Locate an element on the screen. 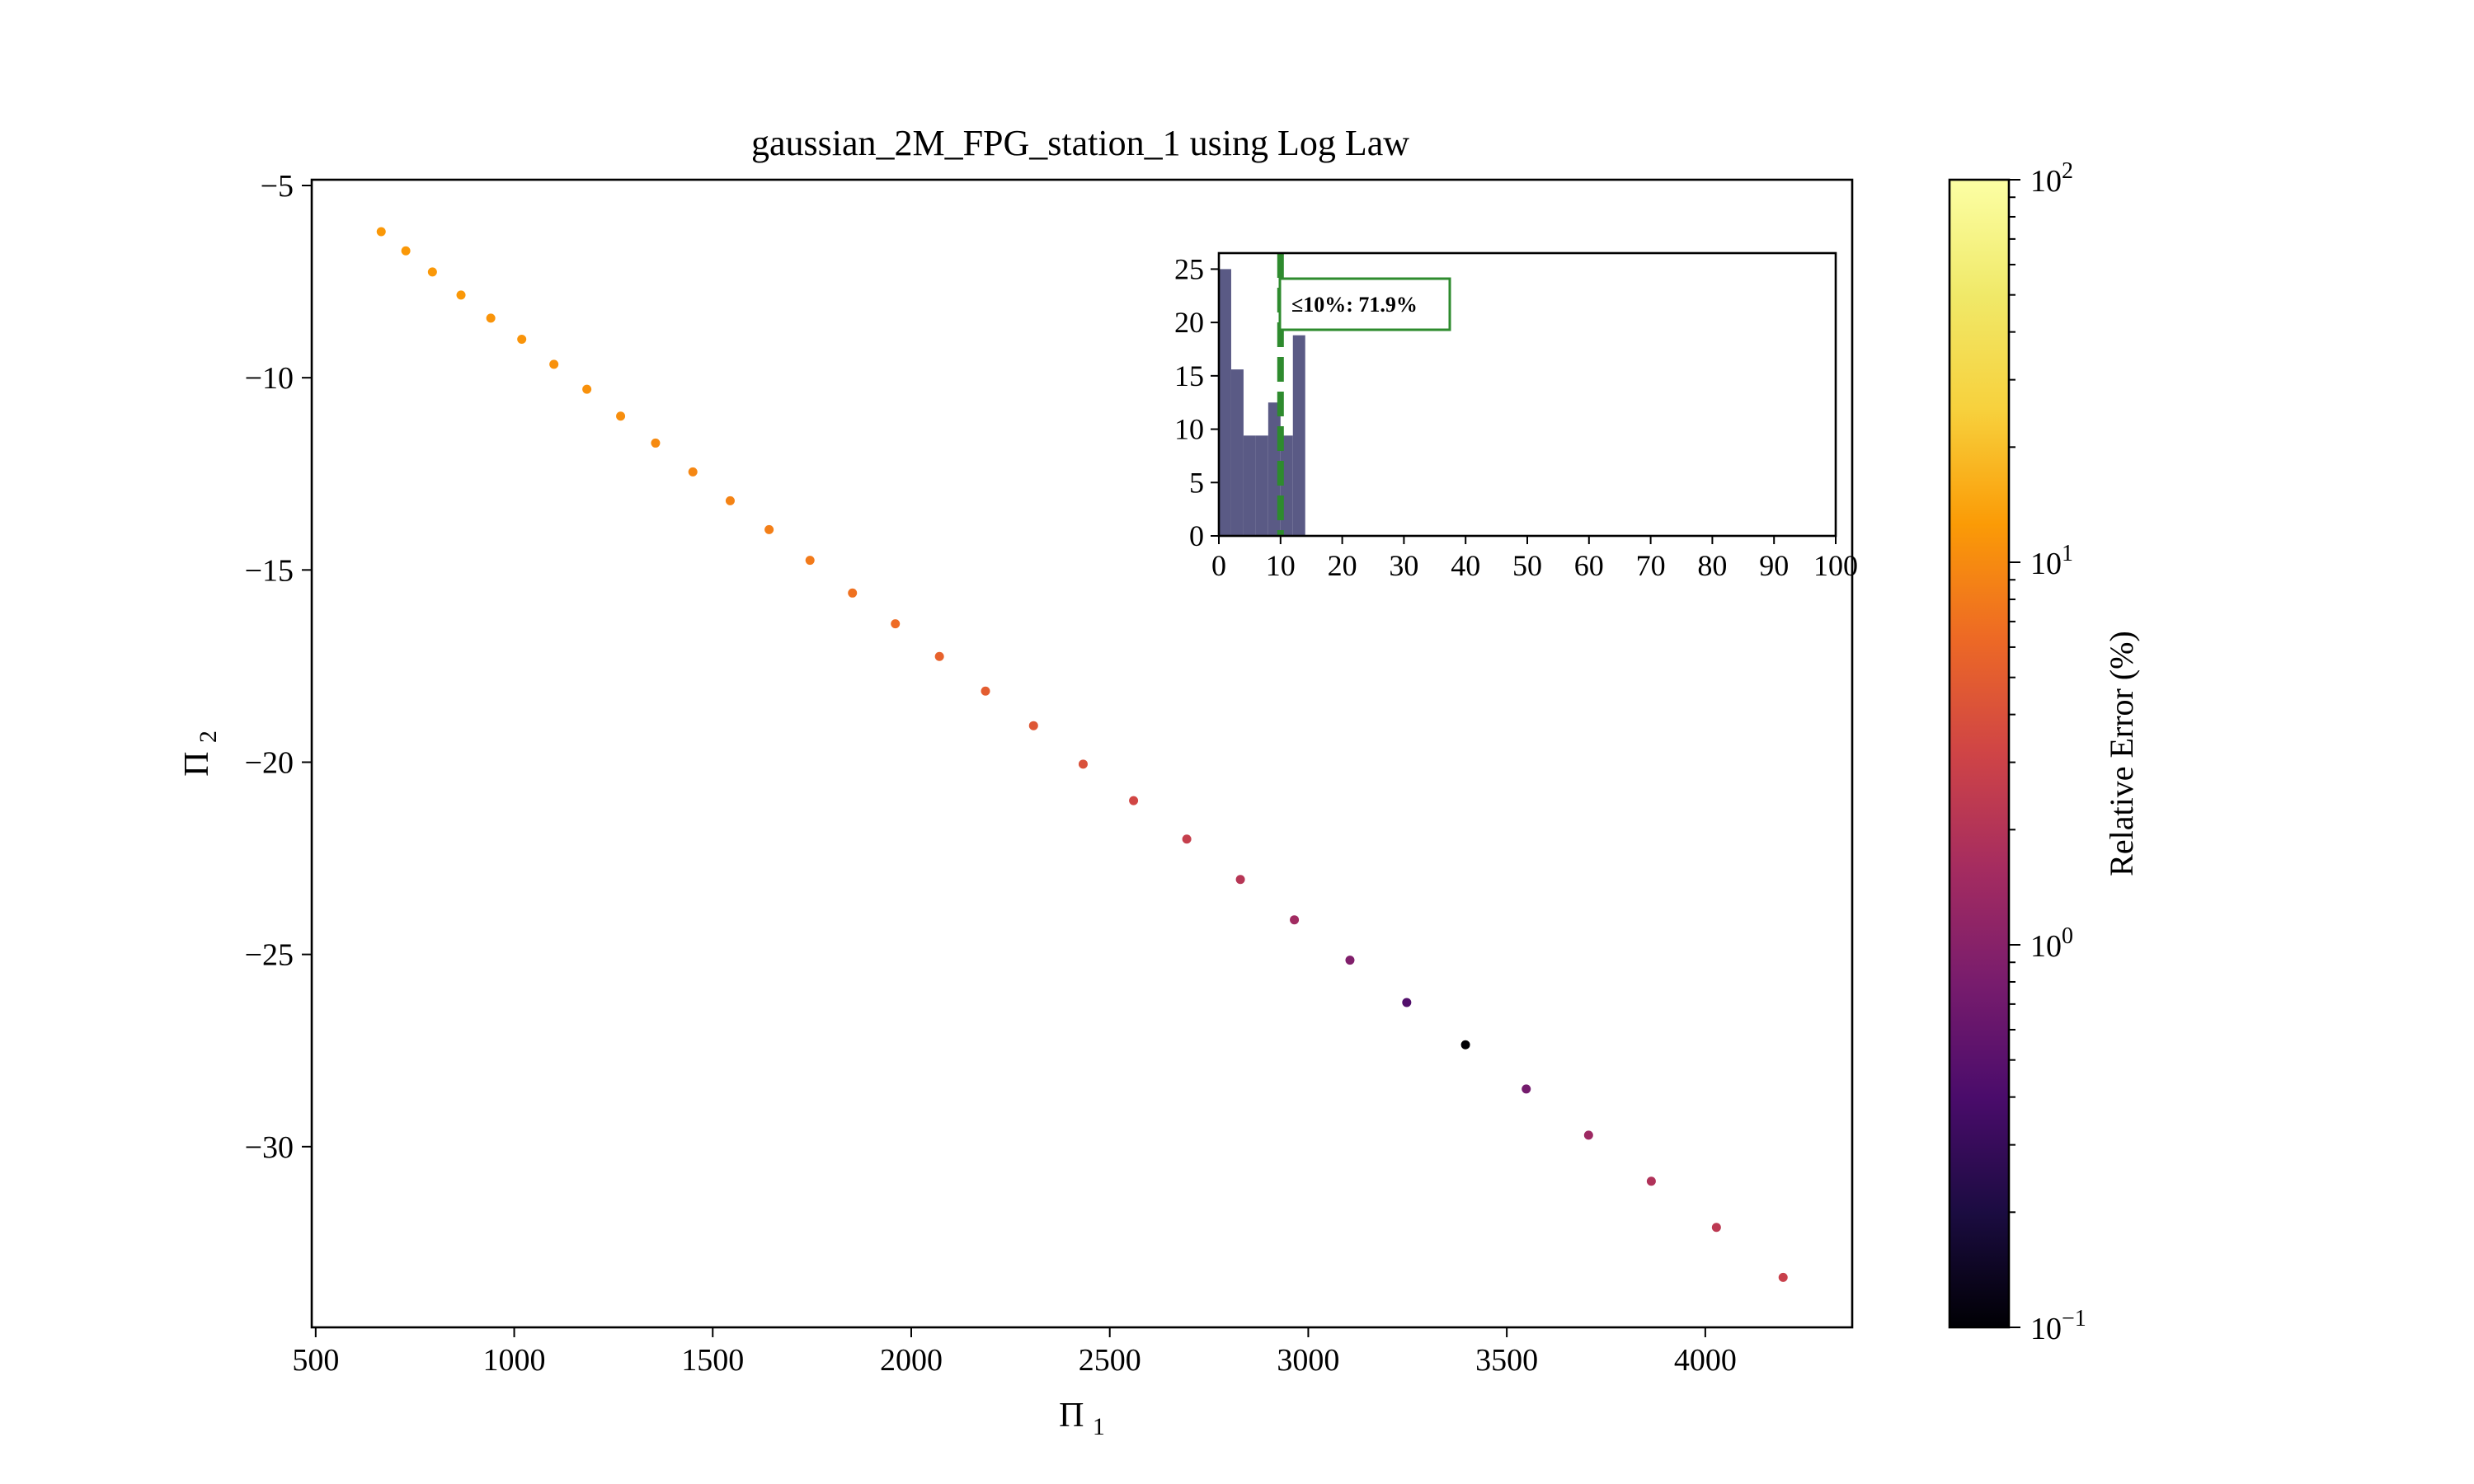 The height and width of the screenshot is (1484, 2474). inset-x-tick-label: 30 is located at coordinates (1403, 565).